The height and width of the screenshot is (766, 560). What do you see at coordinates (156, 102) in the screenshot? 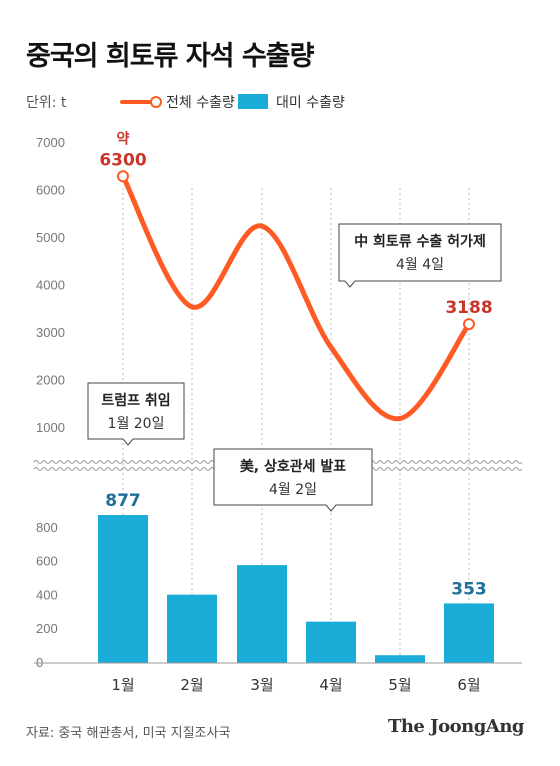
I see `legend-line-marker` at bounding box center [156, 102].